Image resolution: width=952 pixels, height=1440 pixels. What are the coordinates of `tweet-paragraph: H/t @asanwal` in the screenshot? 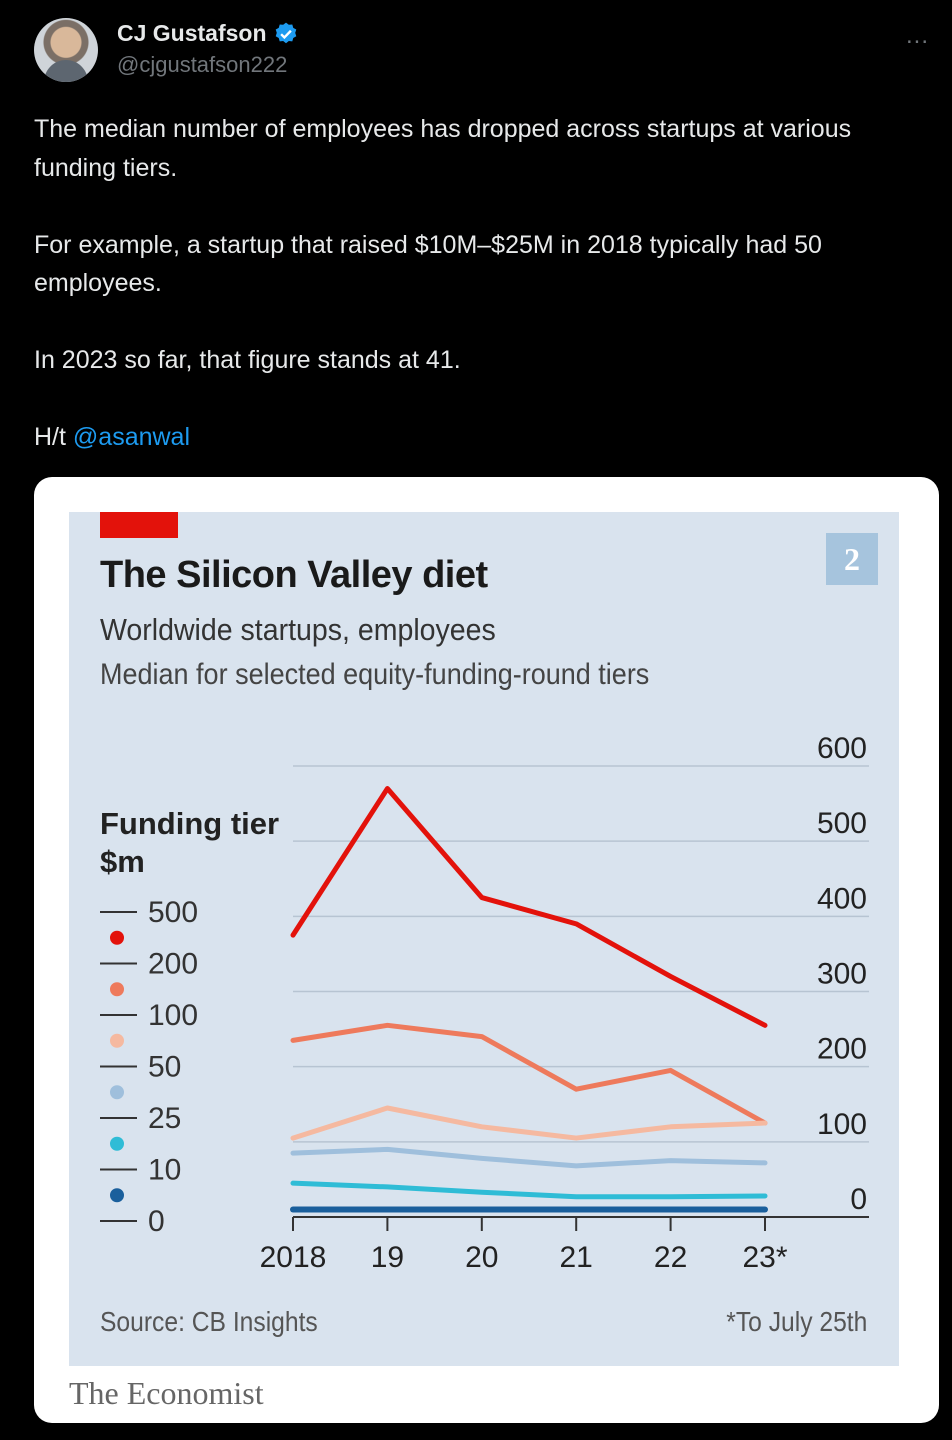 It's located at (479, 437).